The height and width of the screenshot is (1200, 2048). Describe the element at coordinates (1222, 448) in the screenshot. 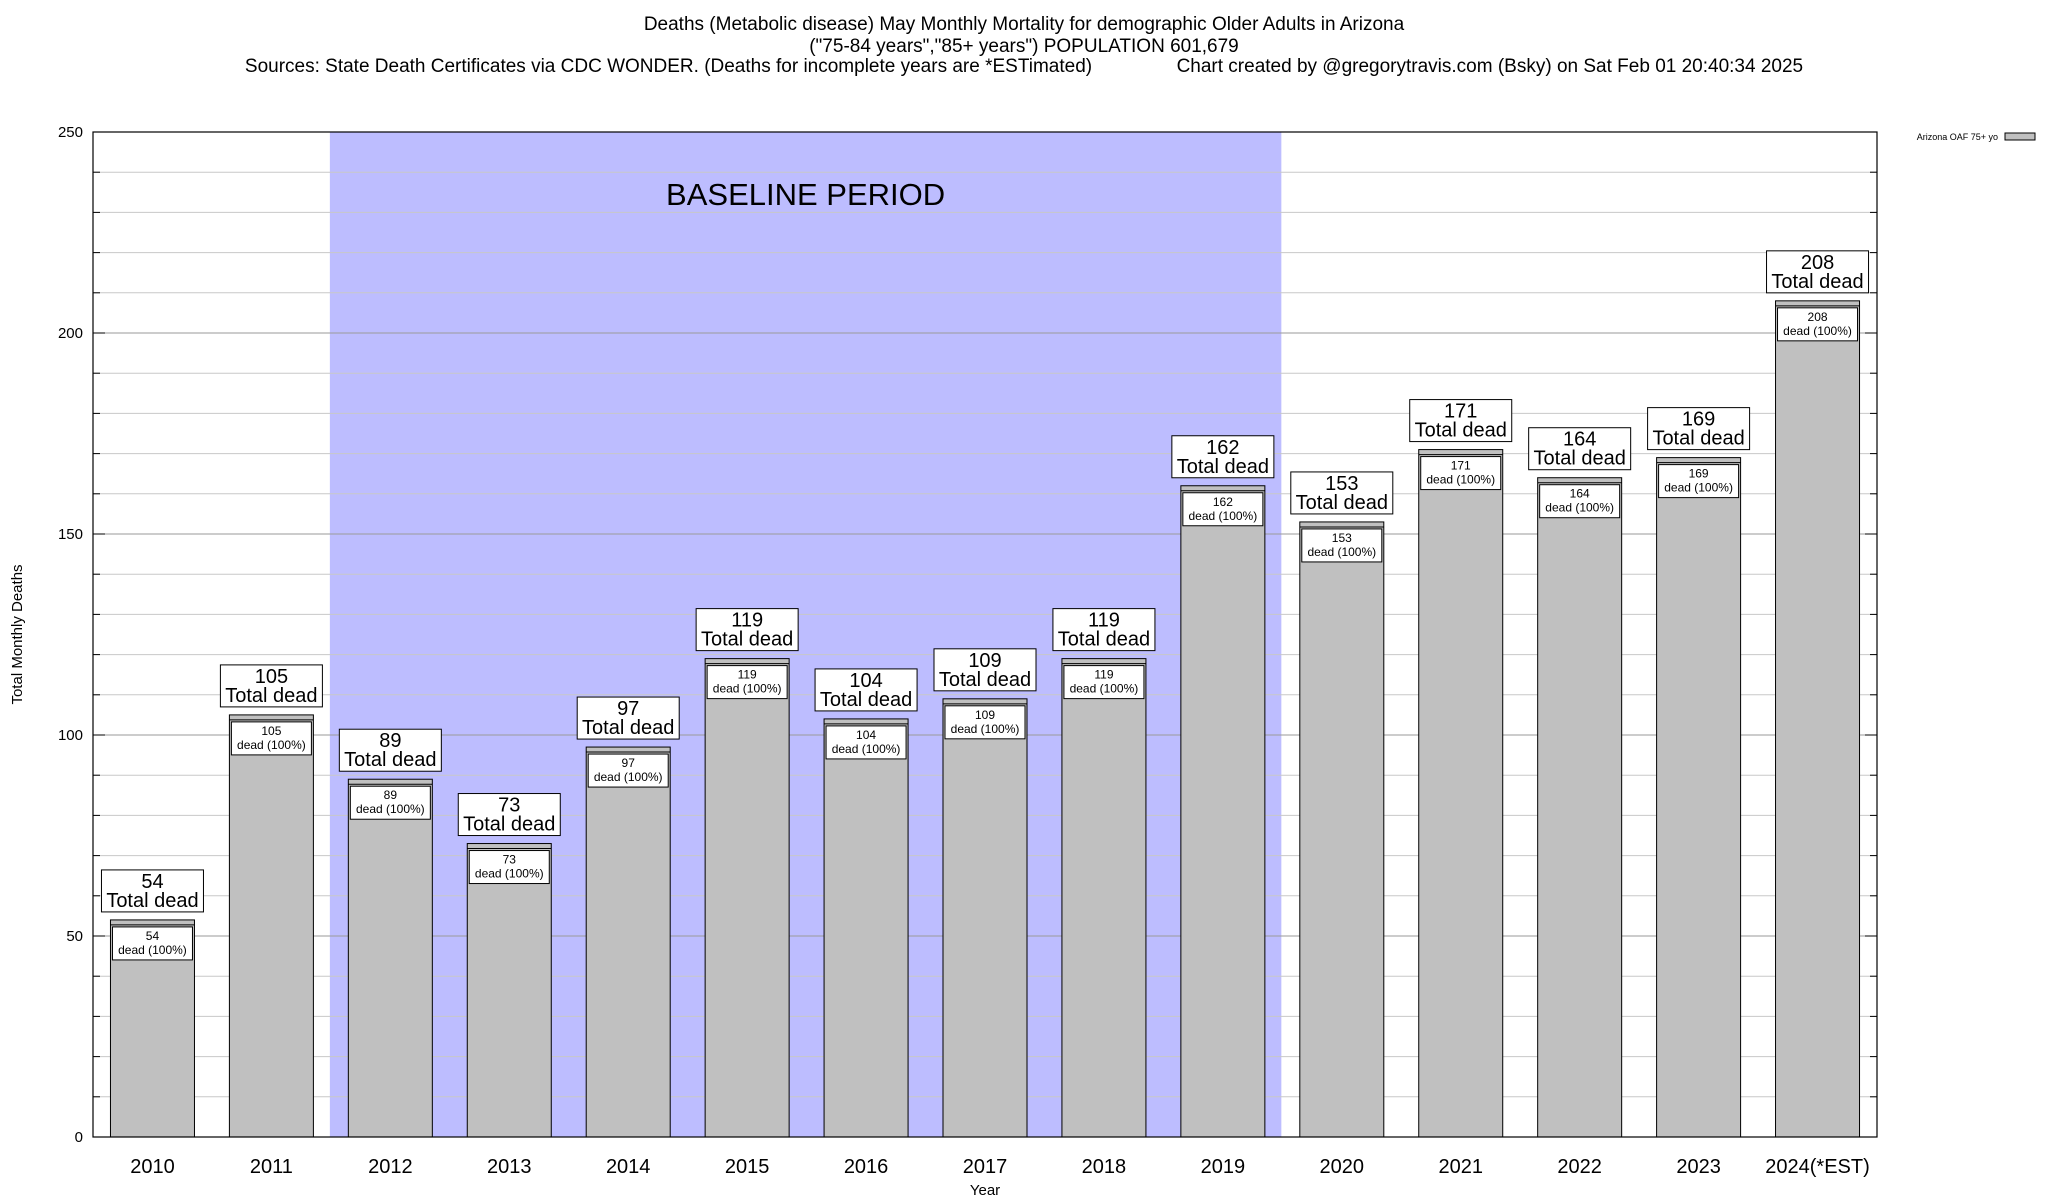

I see `total-value-label: 162` at that location.